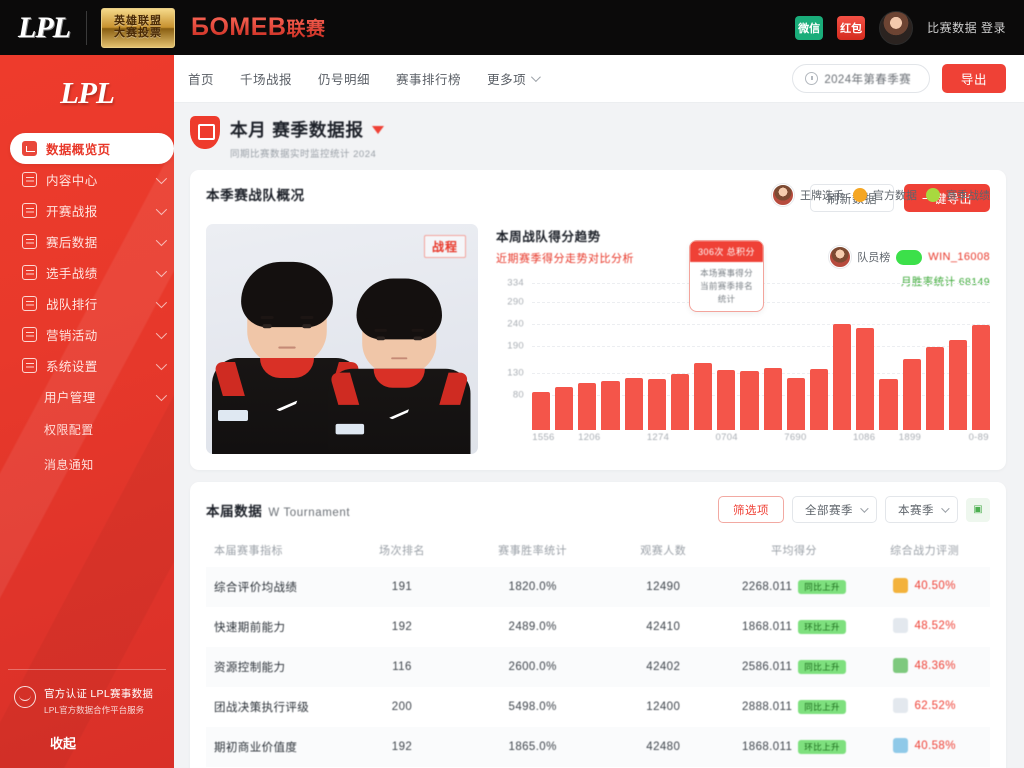 The height and width of the screenshot is (768, 1024). Describe the element at coordinates (72, 336) in the screenshot. I see `sidebar-item-label: 营销活动` at that location.